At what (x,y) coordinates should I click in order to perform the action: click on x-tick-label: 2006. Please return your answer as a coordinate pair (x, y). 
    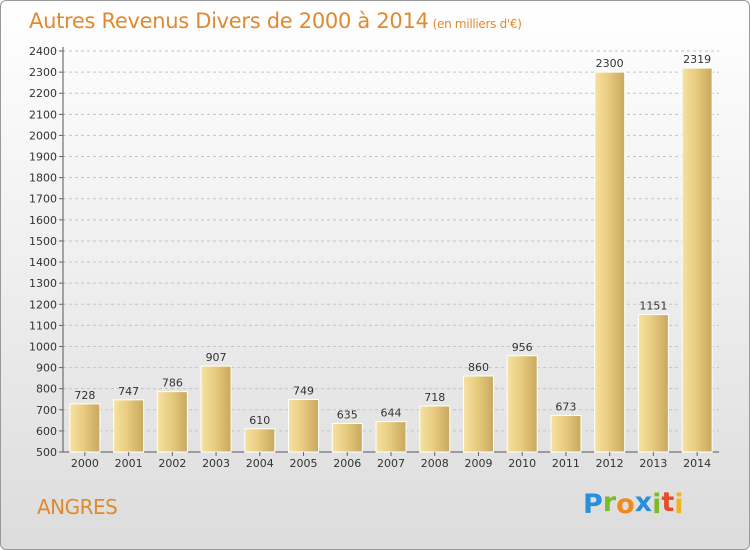
    Looking at the image, I should click on (347, 463).